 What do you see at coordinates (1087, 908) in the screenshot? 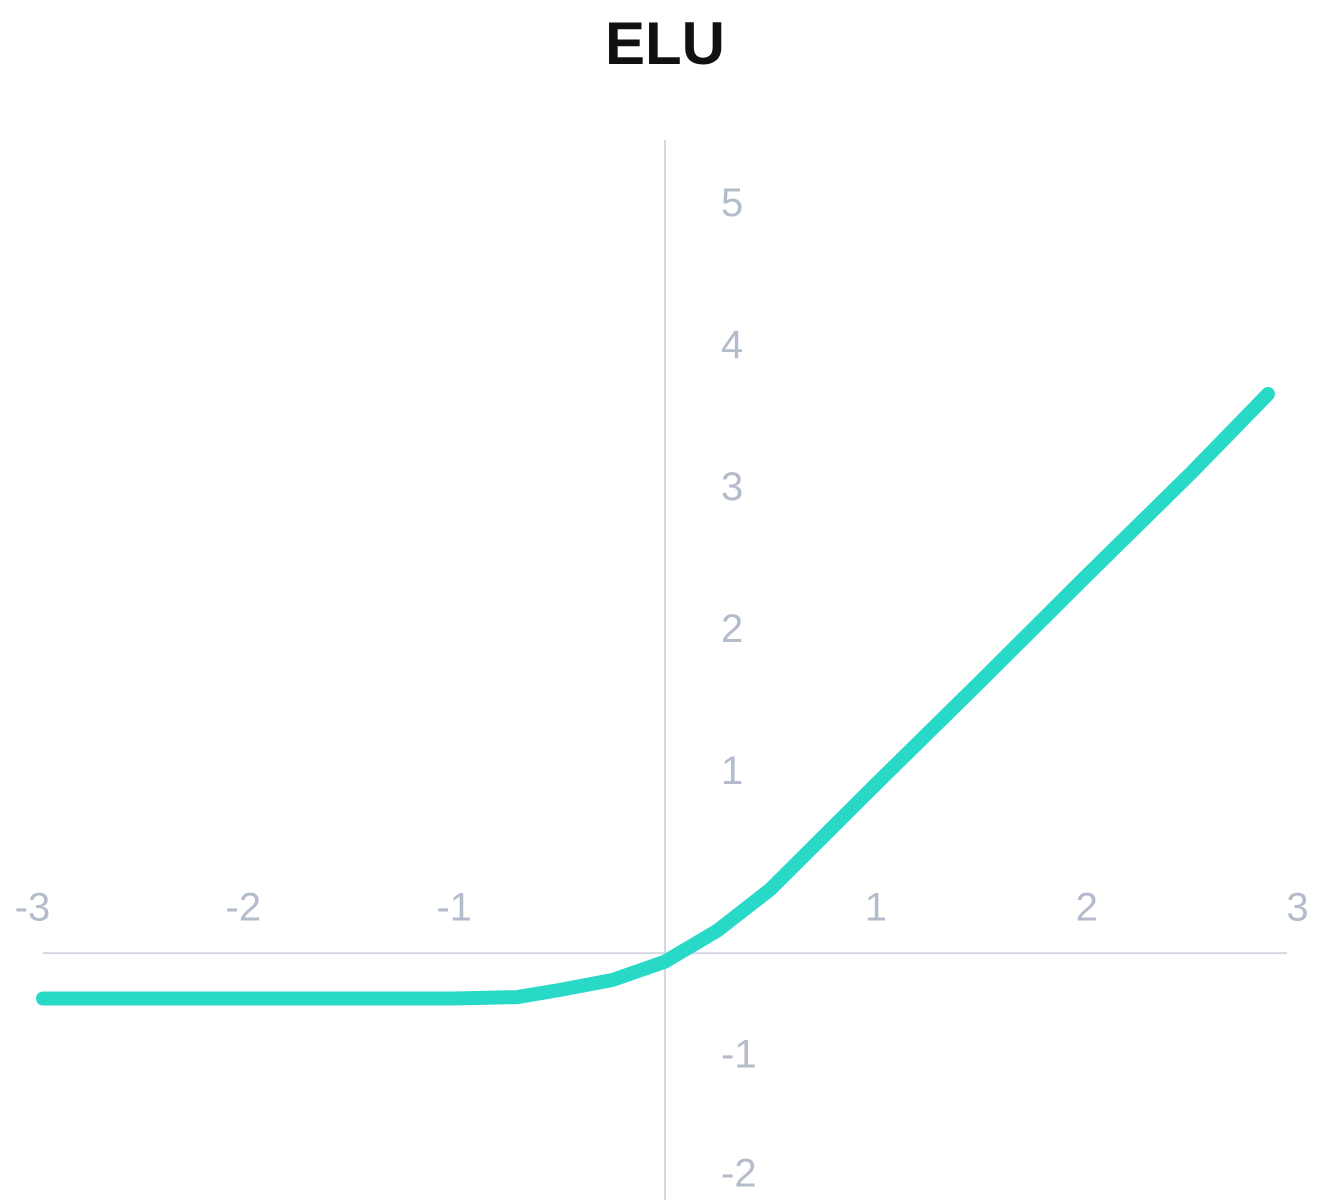
I see `x-tick-label: 2` at bounding box center [1087, 908].